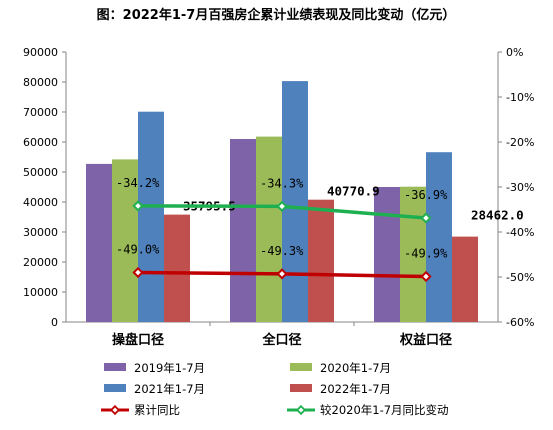  What do you see at coordinates (426, 254) in the screenshot?
I see `line-value-label: -49.9%` at bounding box center [426, 254].